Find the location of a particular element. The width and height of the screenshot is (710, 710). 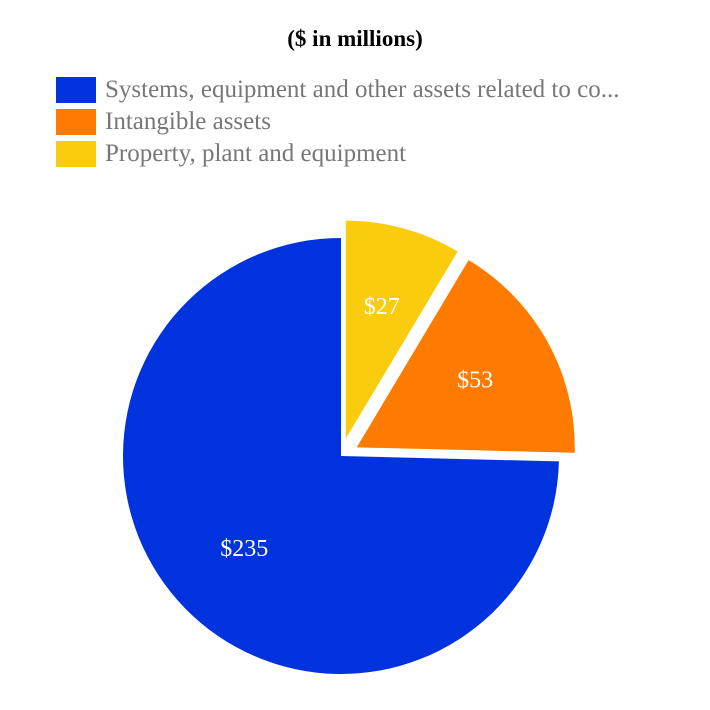

slice-label: $53 is located at coordinates (475, 381).